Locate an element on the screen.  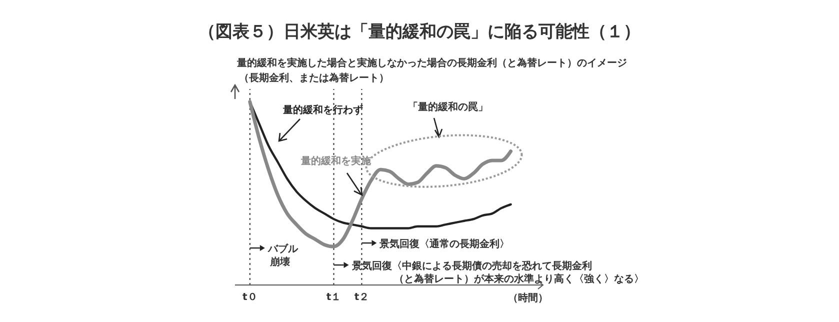
chart-title: （図表５）日米英は「量的緩和の罠」に陥る可能性（１） is located at coordinates (420, 32).